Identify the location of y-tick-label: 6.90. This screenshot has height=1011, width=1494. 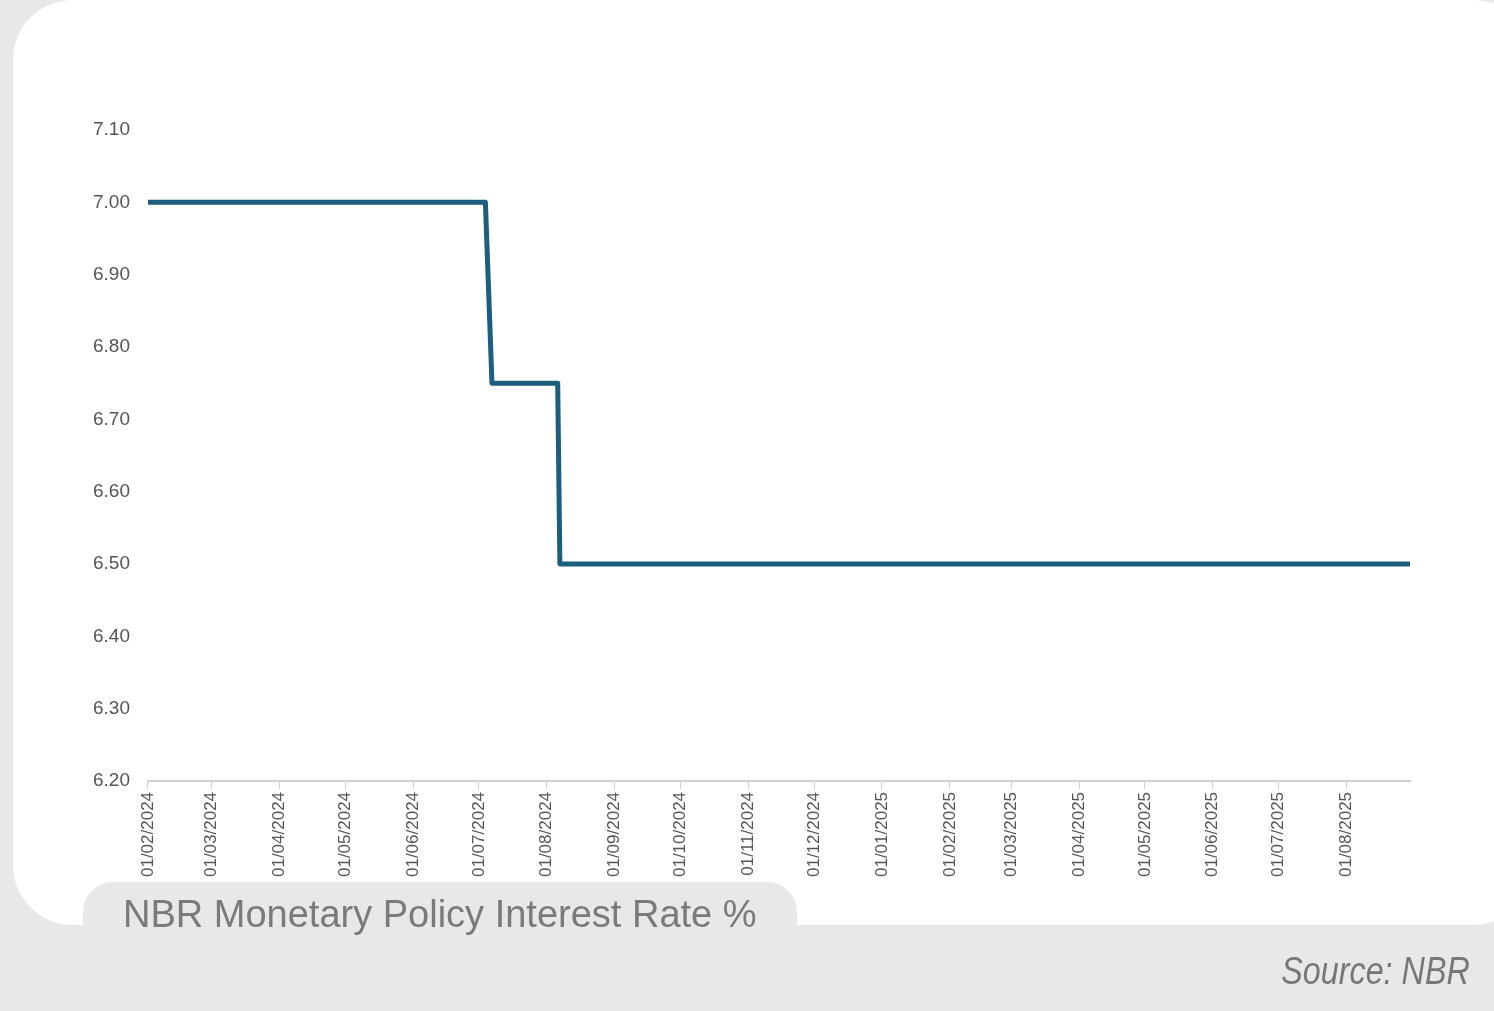
(111, 273).